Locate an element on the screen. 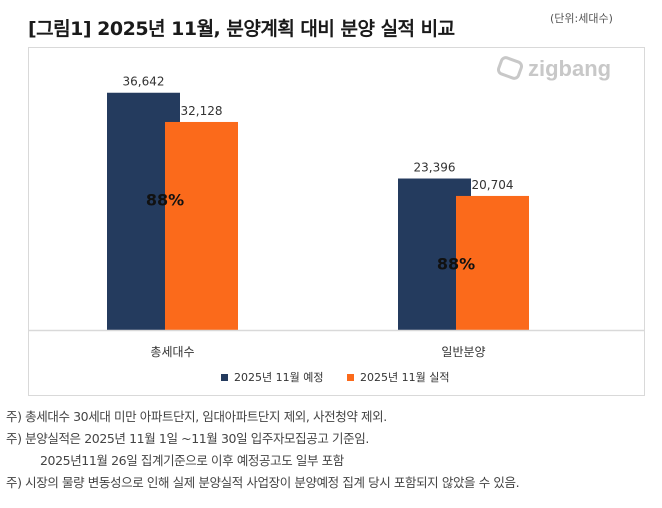 Image resolution: width=662 pixels, height=508 pixels. data-label: 32,128 is located at coordinates (202, 111).